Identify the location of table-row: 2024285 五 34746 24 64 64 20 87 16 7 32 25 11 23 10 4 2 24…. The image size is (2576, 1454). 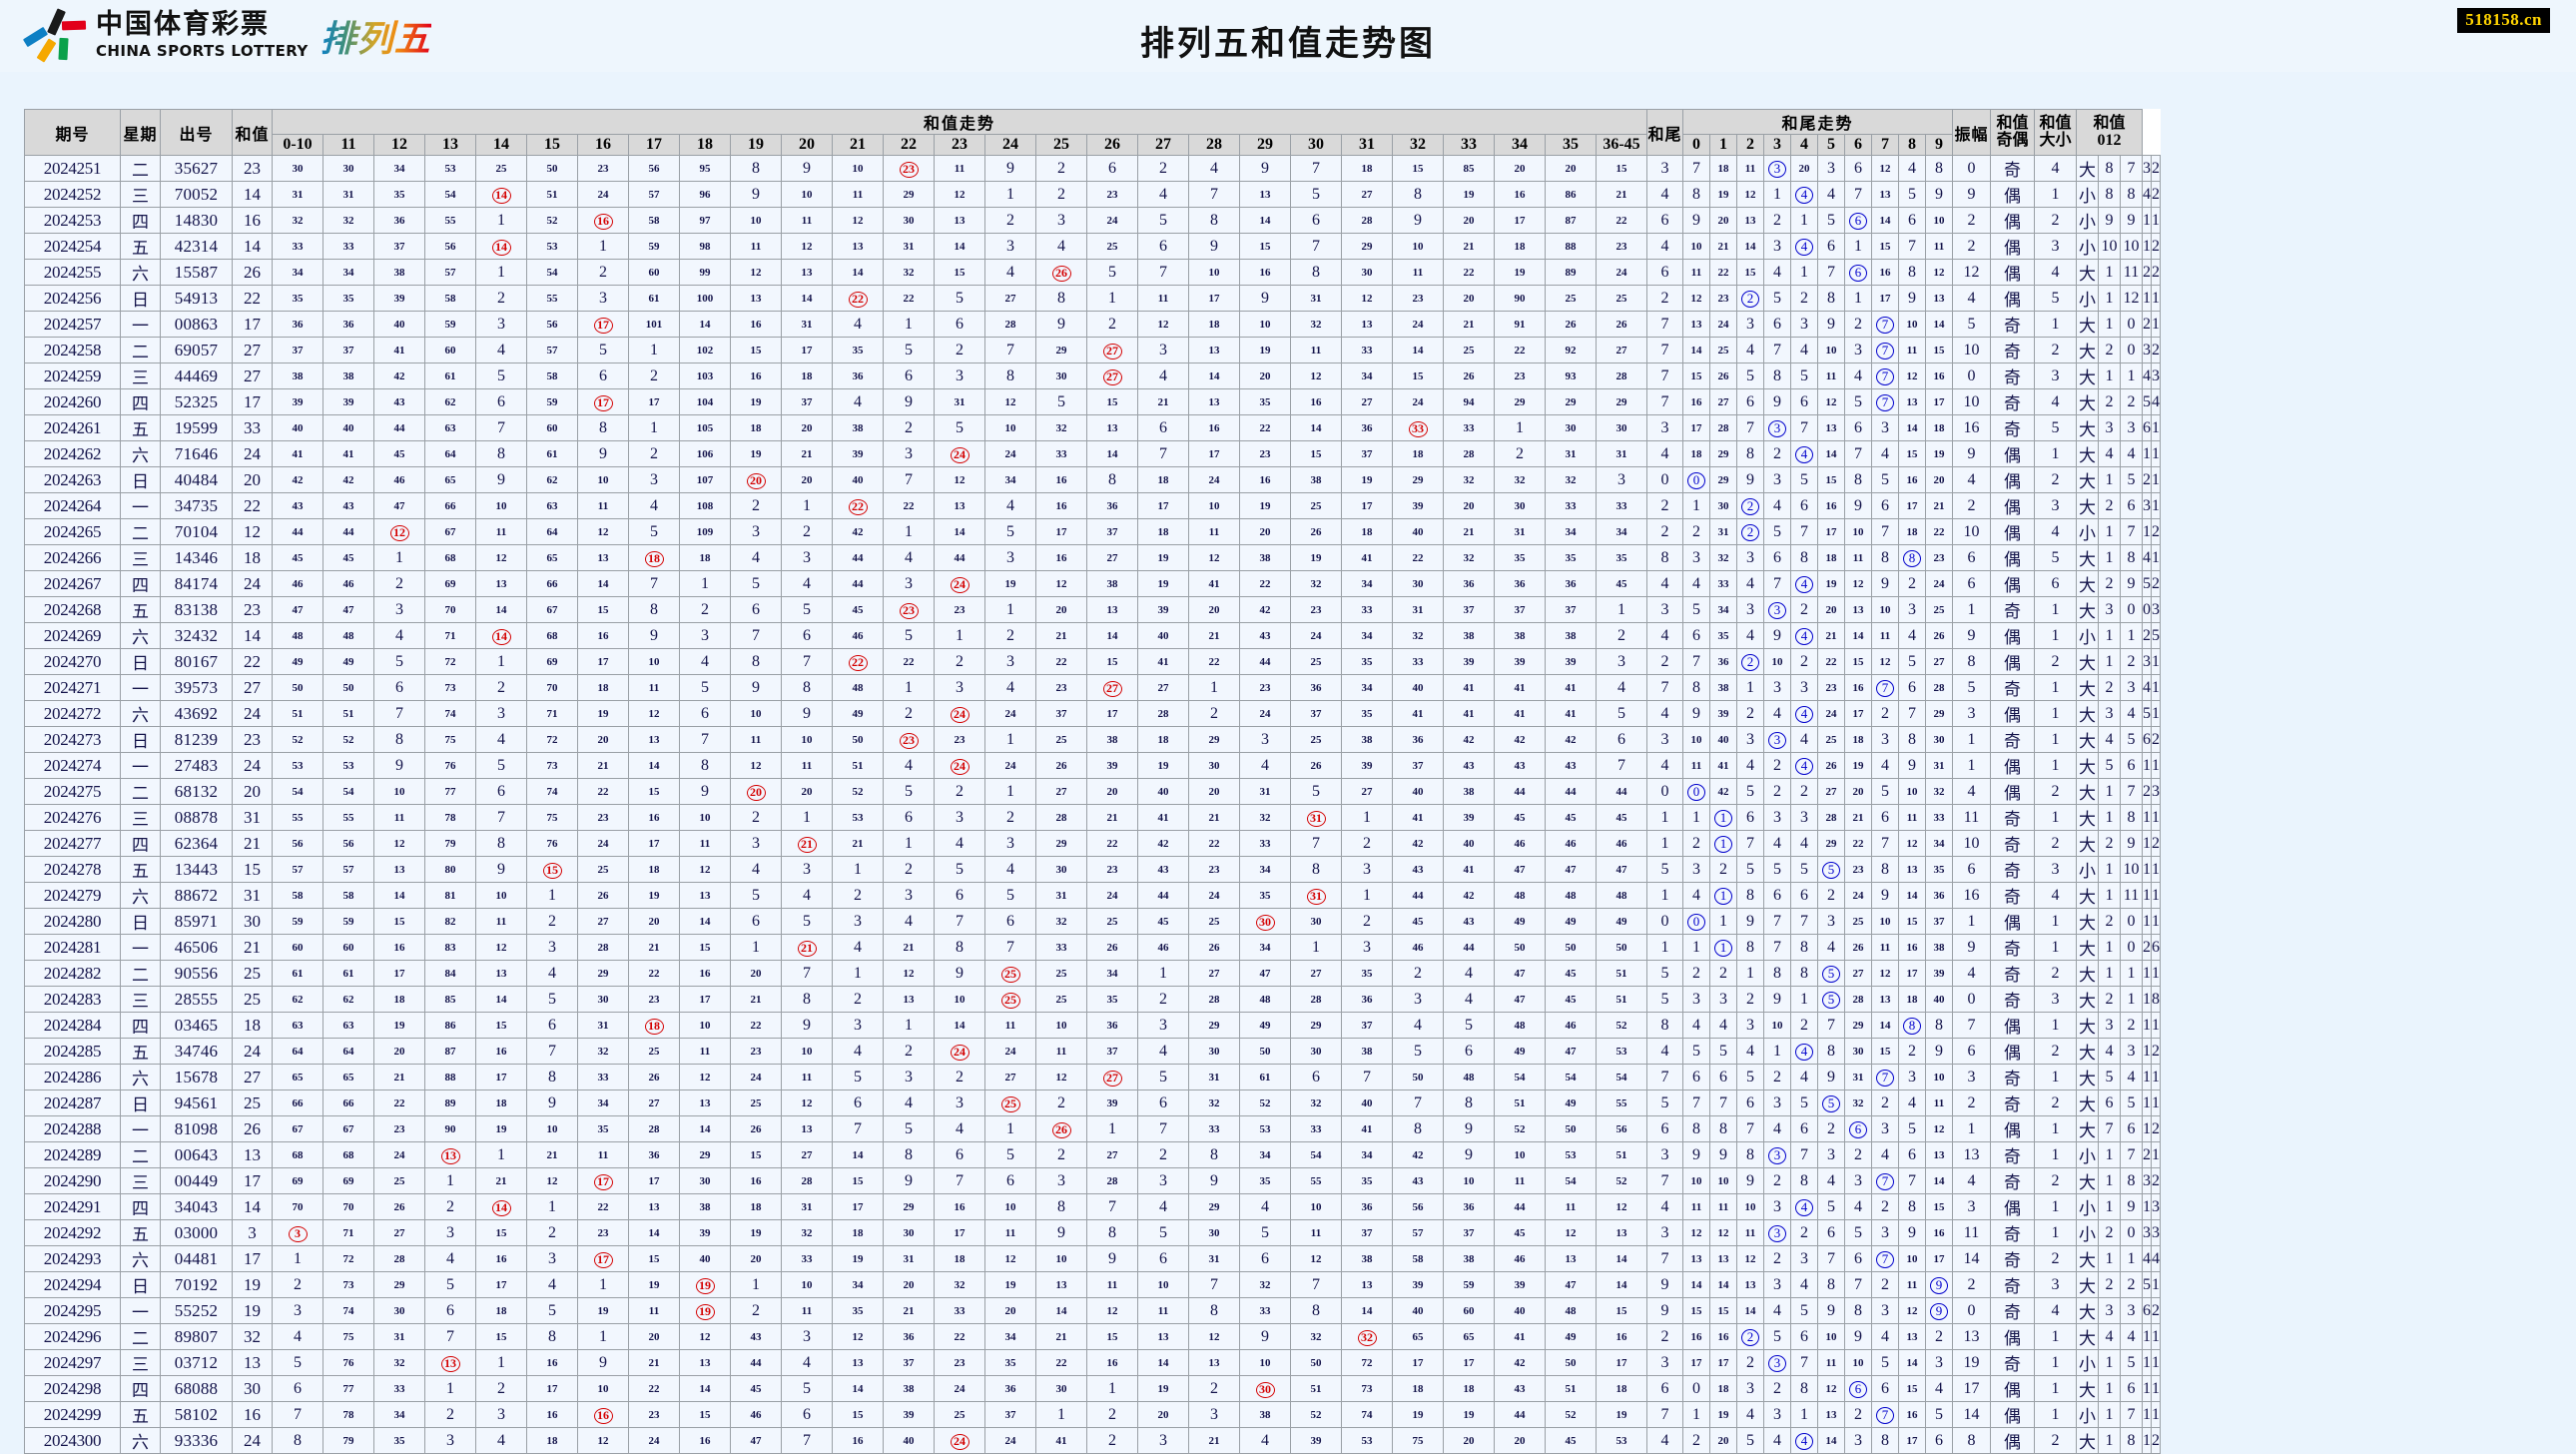
(1092, 1051).